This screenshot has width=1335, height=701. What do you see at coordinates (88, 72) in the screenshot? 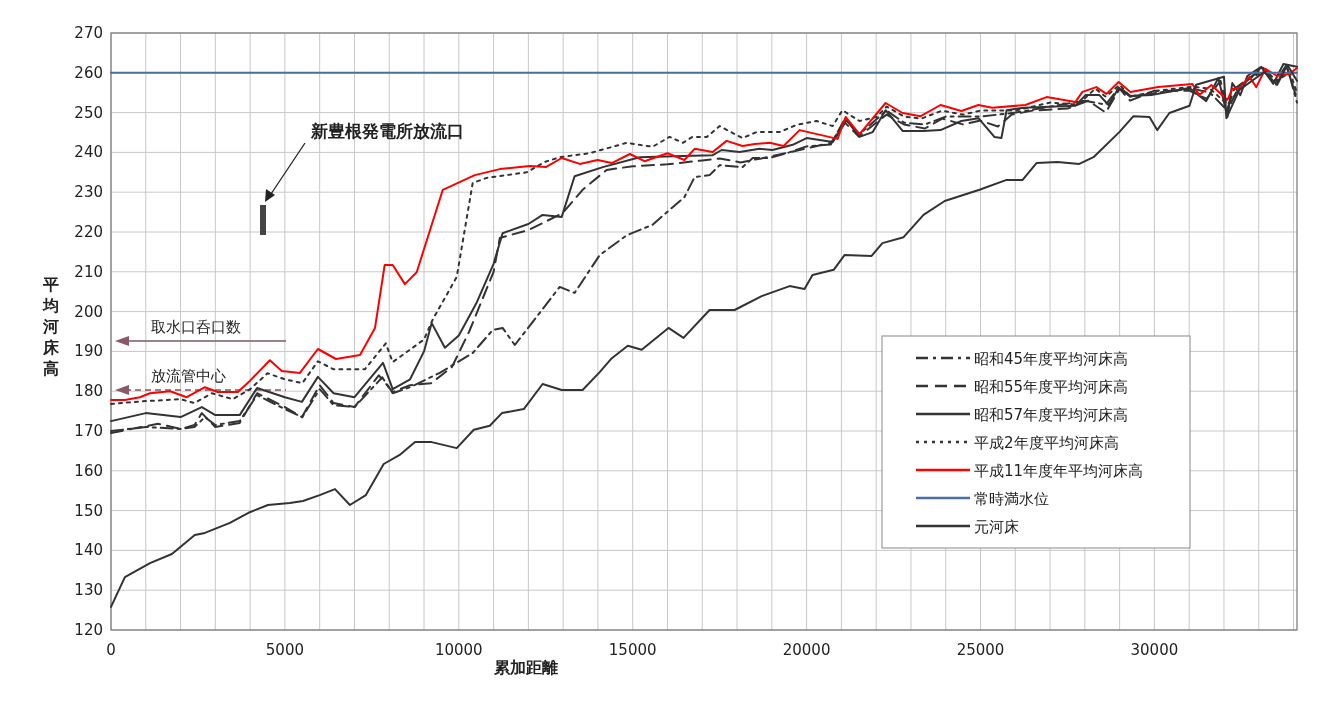
I see `y-tick-label: 260` at bounding box center [88, 72].